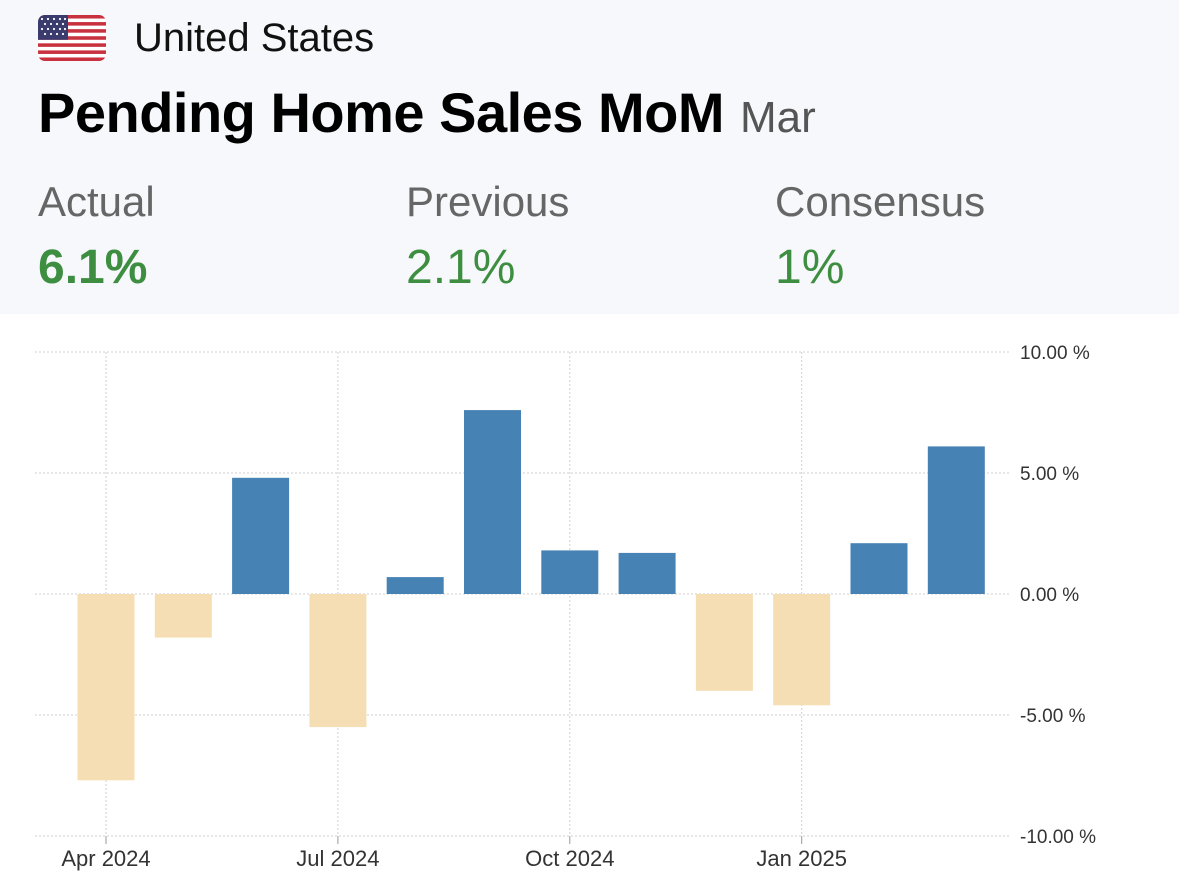  I want to click on consensus-value: 1%, so click(810, 267).